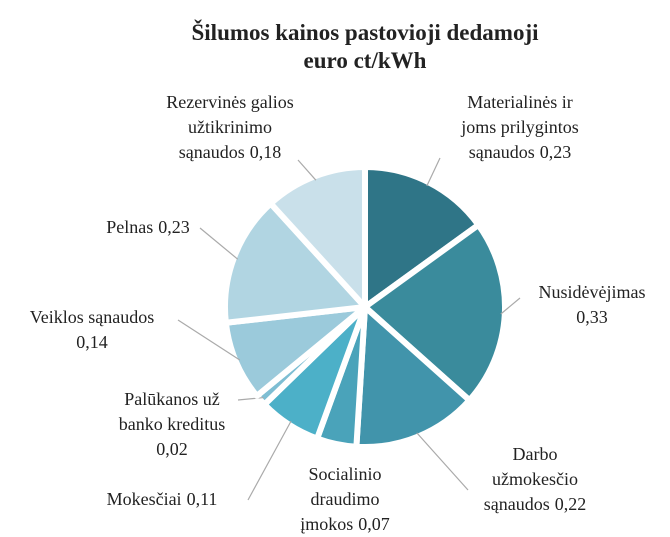 The width and height of the screenshot is (670, 537). I want to click on category-name: Palūkanos už, so click(171, 399).